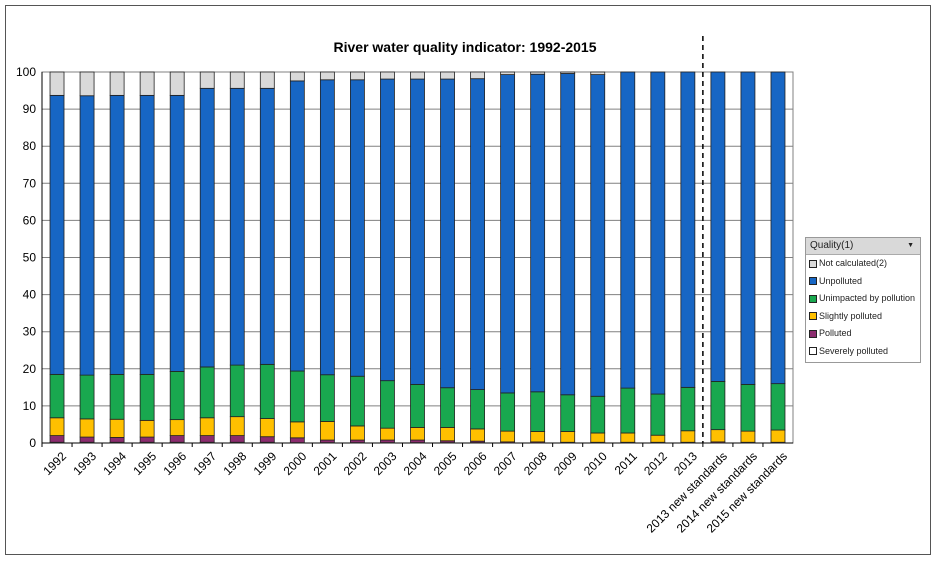  I want to click on dropdown-arrow-icon: ▼, so click(910, 245).